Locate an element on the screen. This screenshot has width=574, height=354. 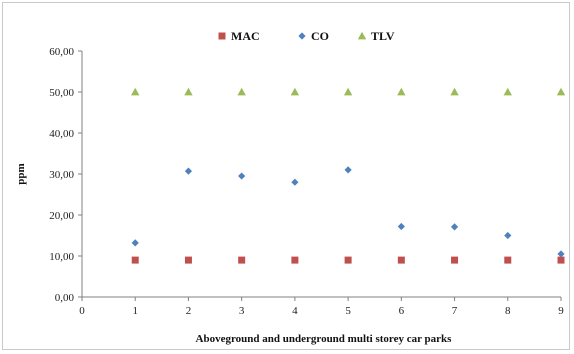
x-tick-label: 6 is located at coordinates (402, 311).